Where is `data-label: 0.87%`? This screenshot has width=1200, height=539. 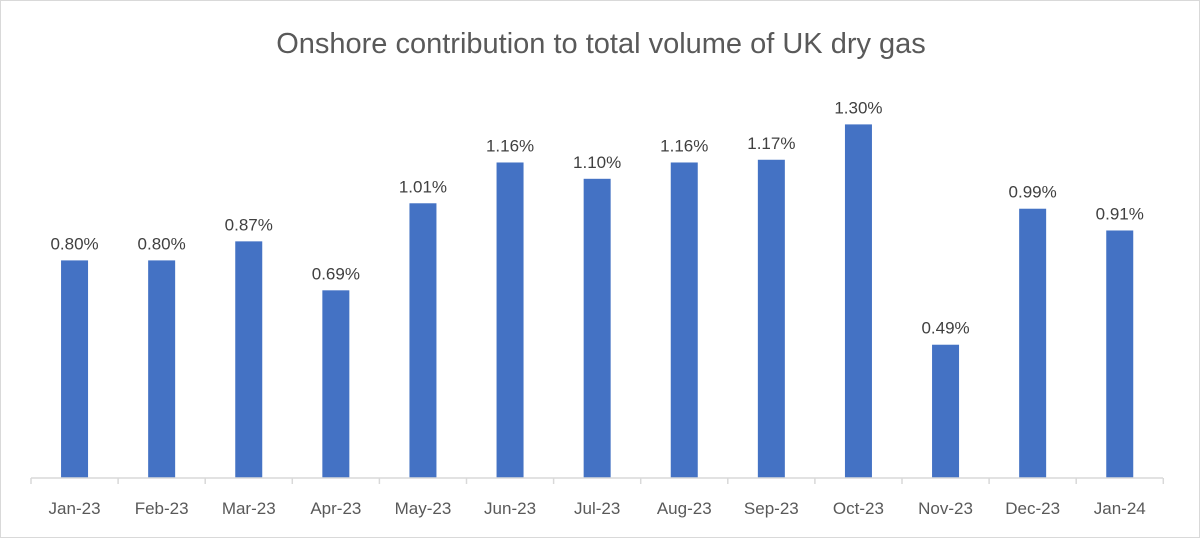 data-label: 0.87% is located at coordinates (249, 224).